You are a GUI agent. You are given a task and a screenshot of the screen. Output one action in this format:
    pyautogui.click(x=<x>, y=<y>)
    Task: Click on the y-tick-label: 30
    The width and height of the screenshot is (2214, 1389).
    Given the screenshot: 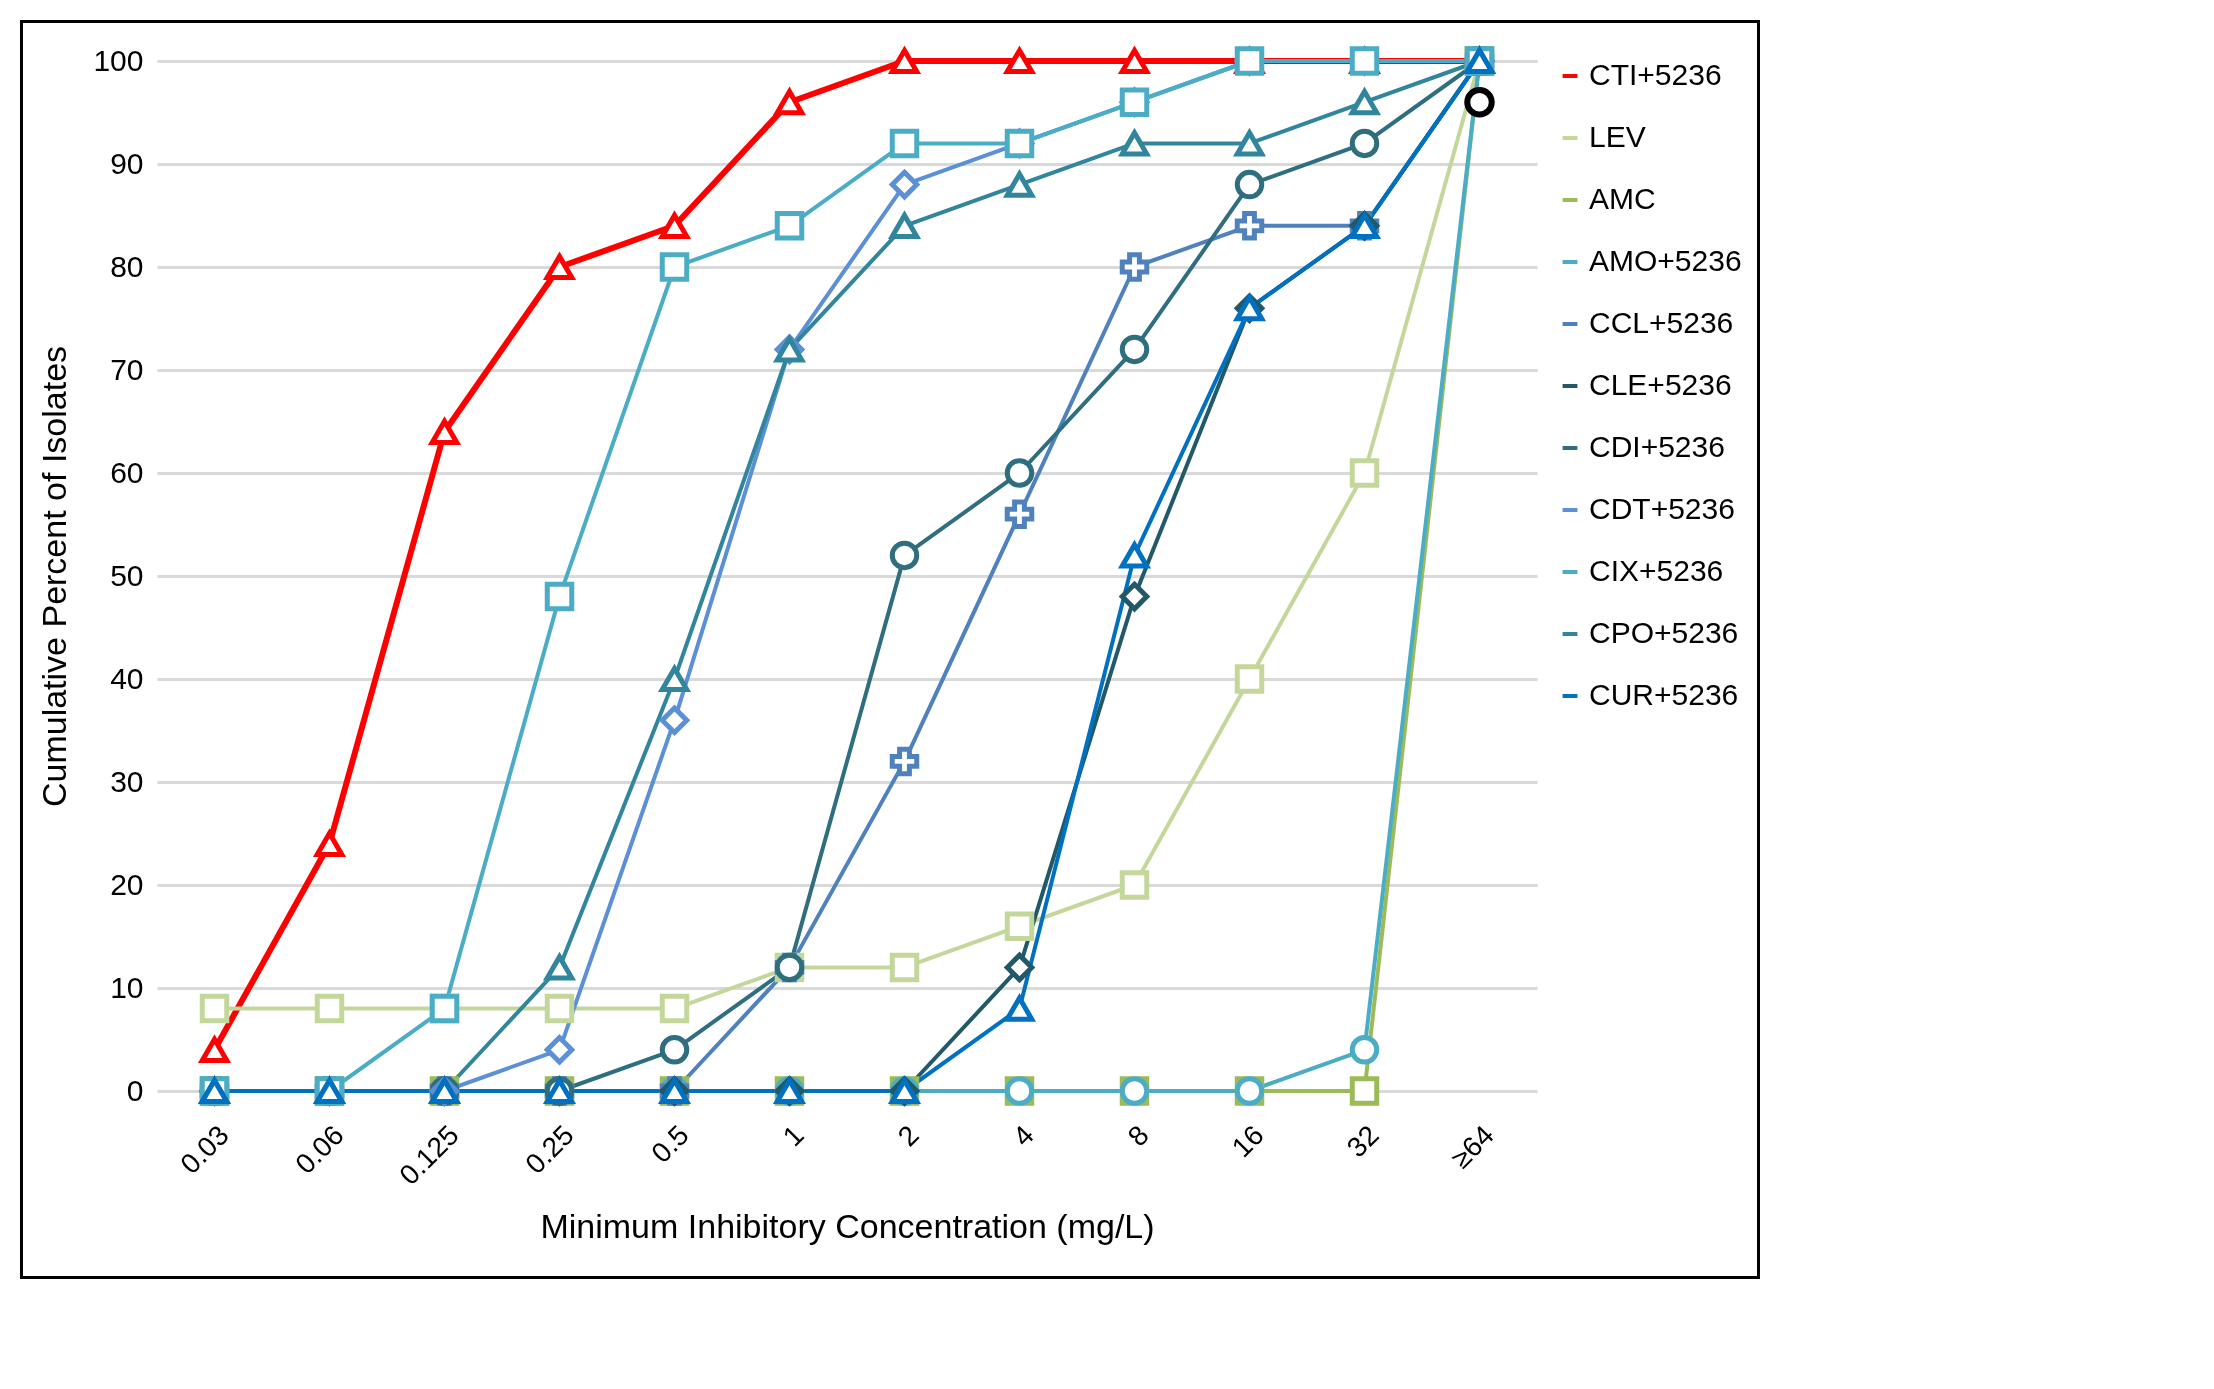 What is the action you would take?
    pyautogui.click(x=127, y=781)
    